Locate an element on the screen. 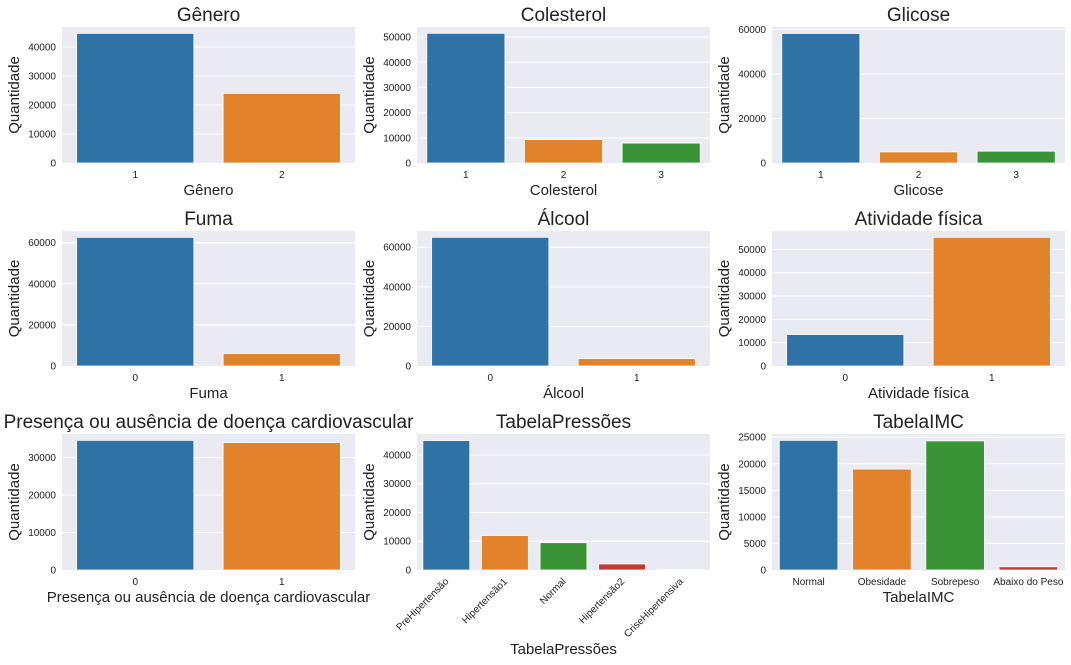 This screenshot has height=665, width=1071. x-axis-label: Gênero is located at coordinates (208, 190).